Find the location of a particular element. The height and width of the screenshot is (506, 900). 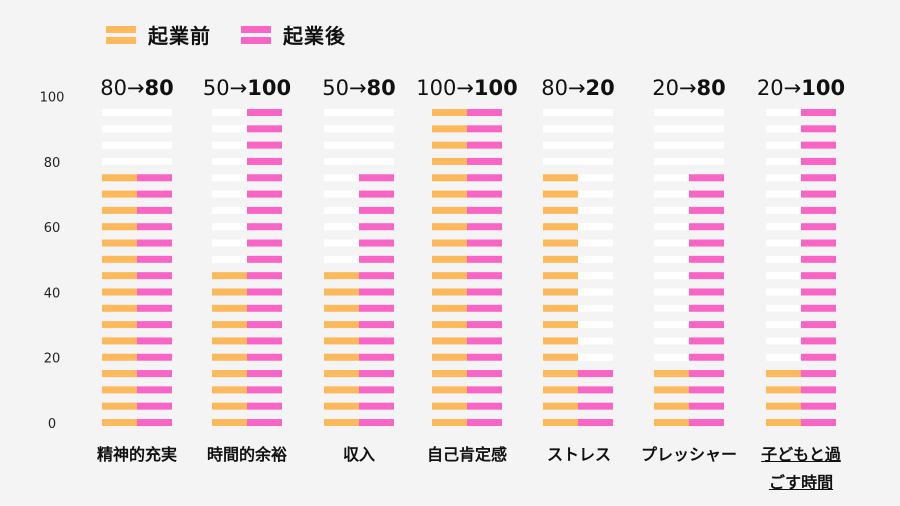

category-label-6-line1: 子どもと過 is located at coordinates (801, 454).